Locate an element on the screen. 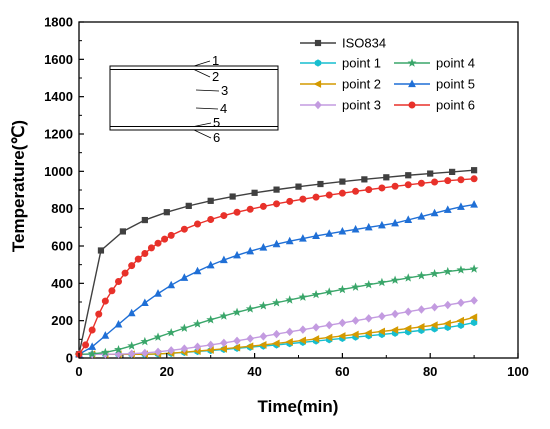 The image size is (550, 429). y-tick-label: 1600 is located at coordinates (58, 59).